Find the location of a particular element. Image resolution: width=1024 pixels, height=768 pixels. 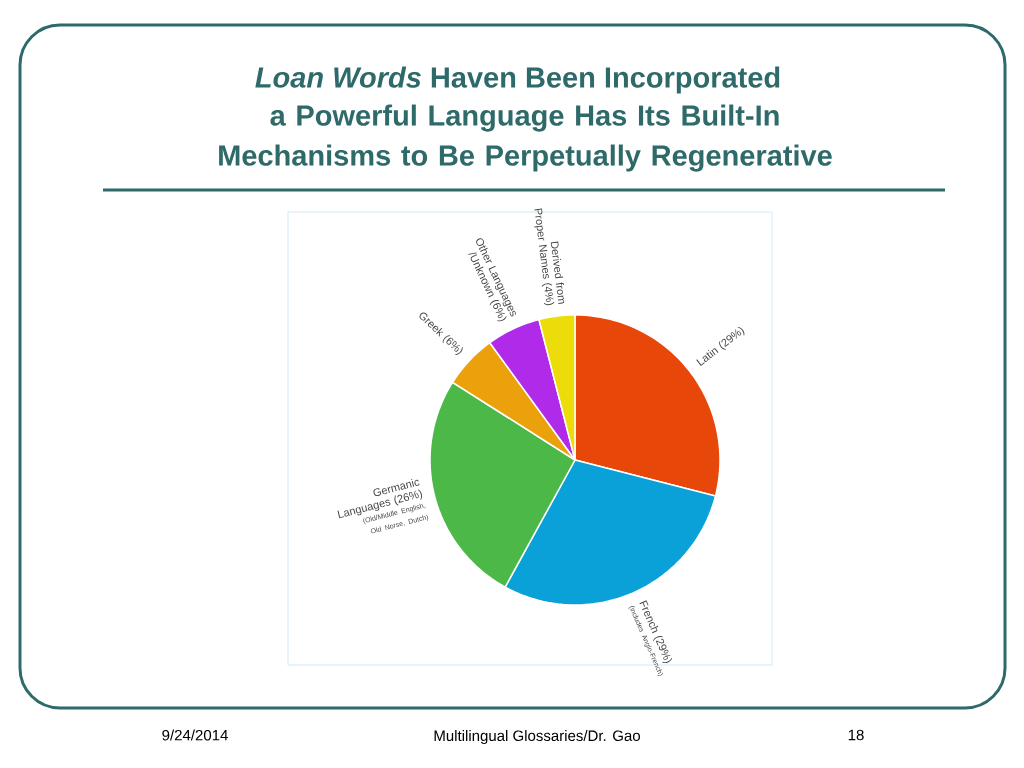

chart-subtitle: a Powerful Language Has Its Built-In Mechanisms to Be Perpetually Regenerative is located at coordinates (525, 138).